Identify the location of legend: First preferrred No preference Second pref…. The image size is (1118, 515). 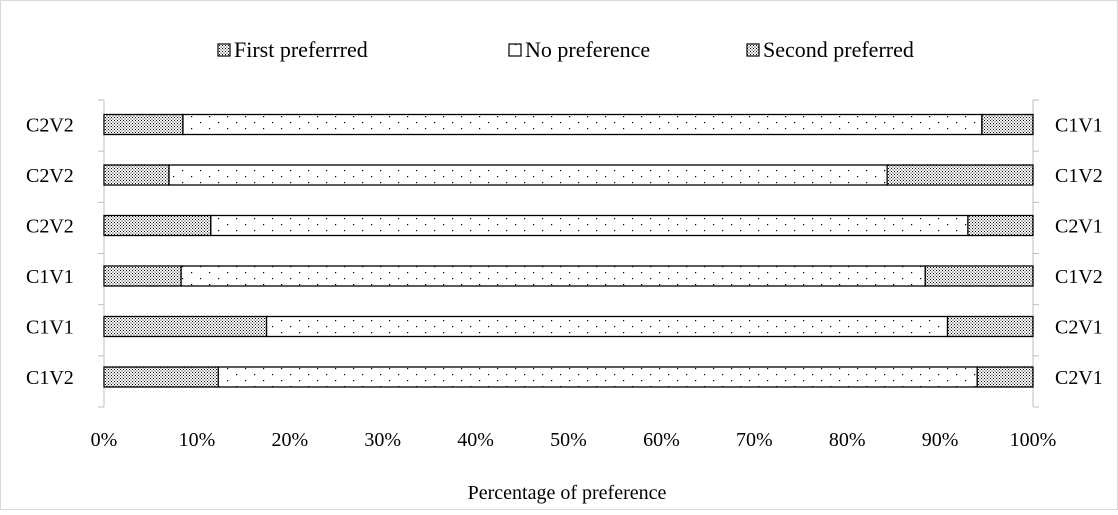
(565, 49).